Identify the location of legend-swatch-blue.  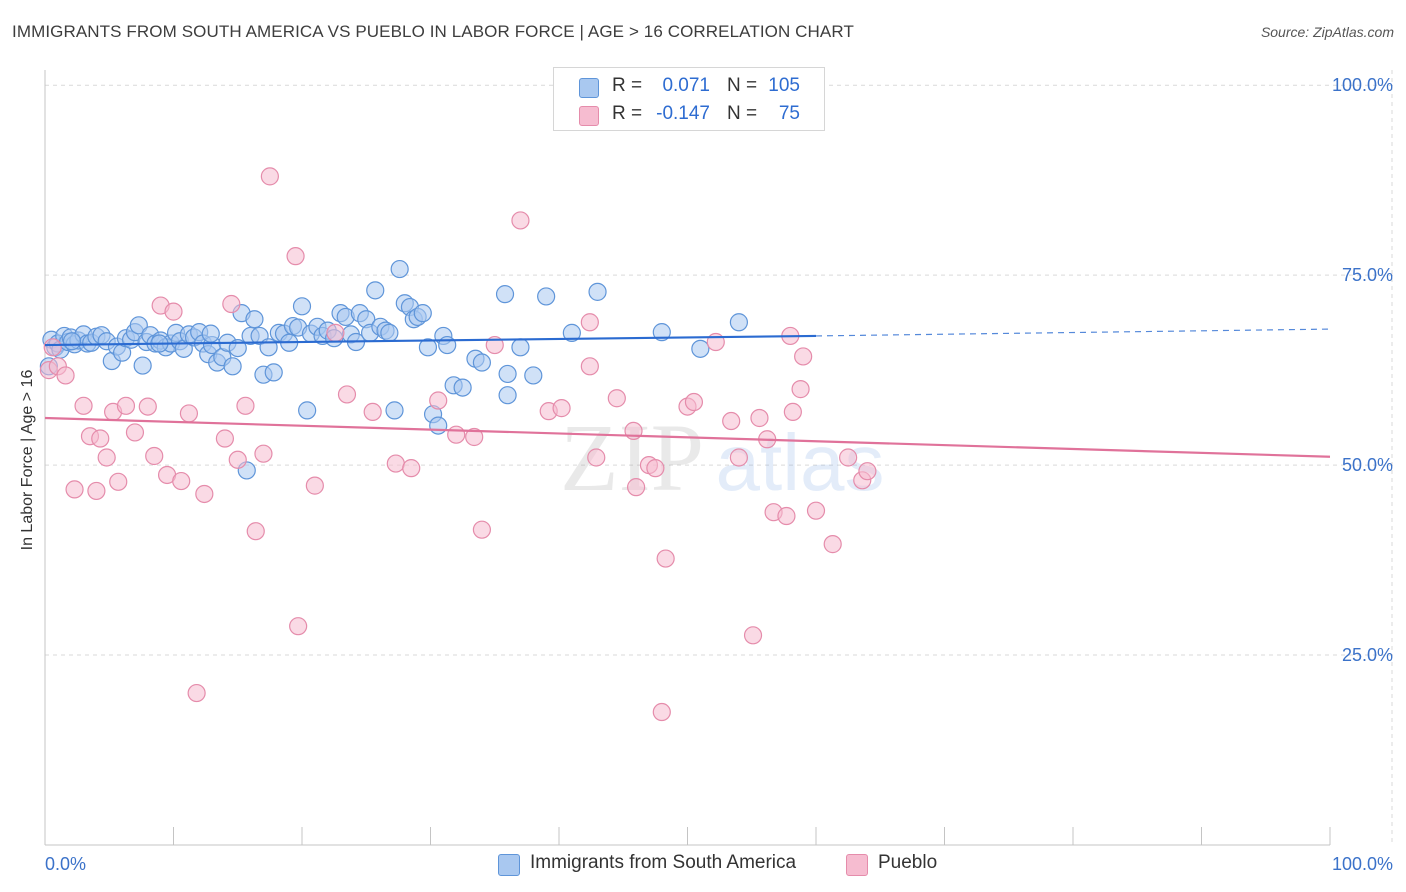
(589, 88).